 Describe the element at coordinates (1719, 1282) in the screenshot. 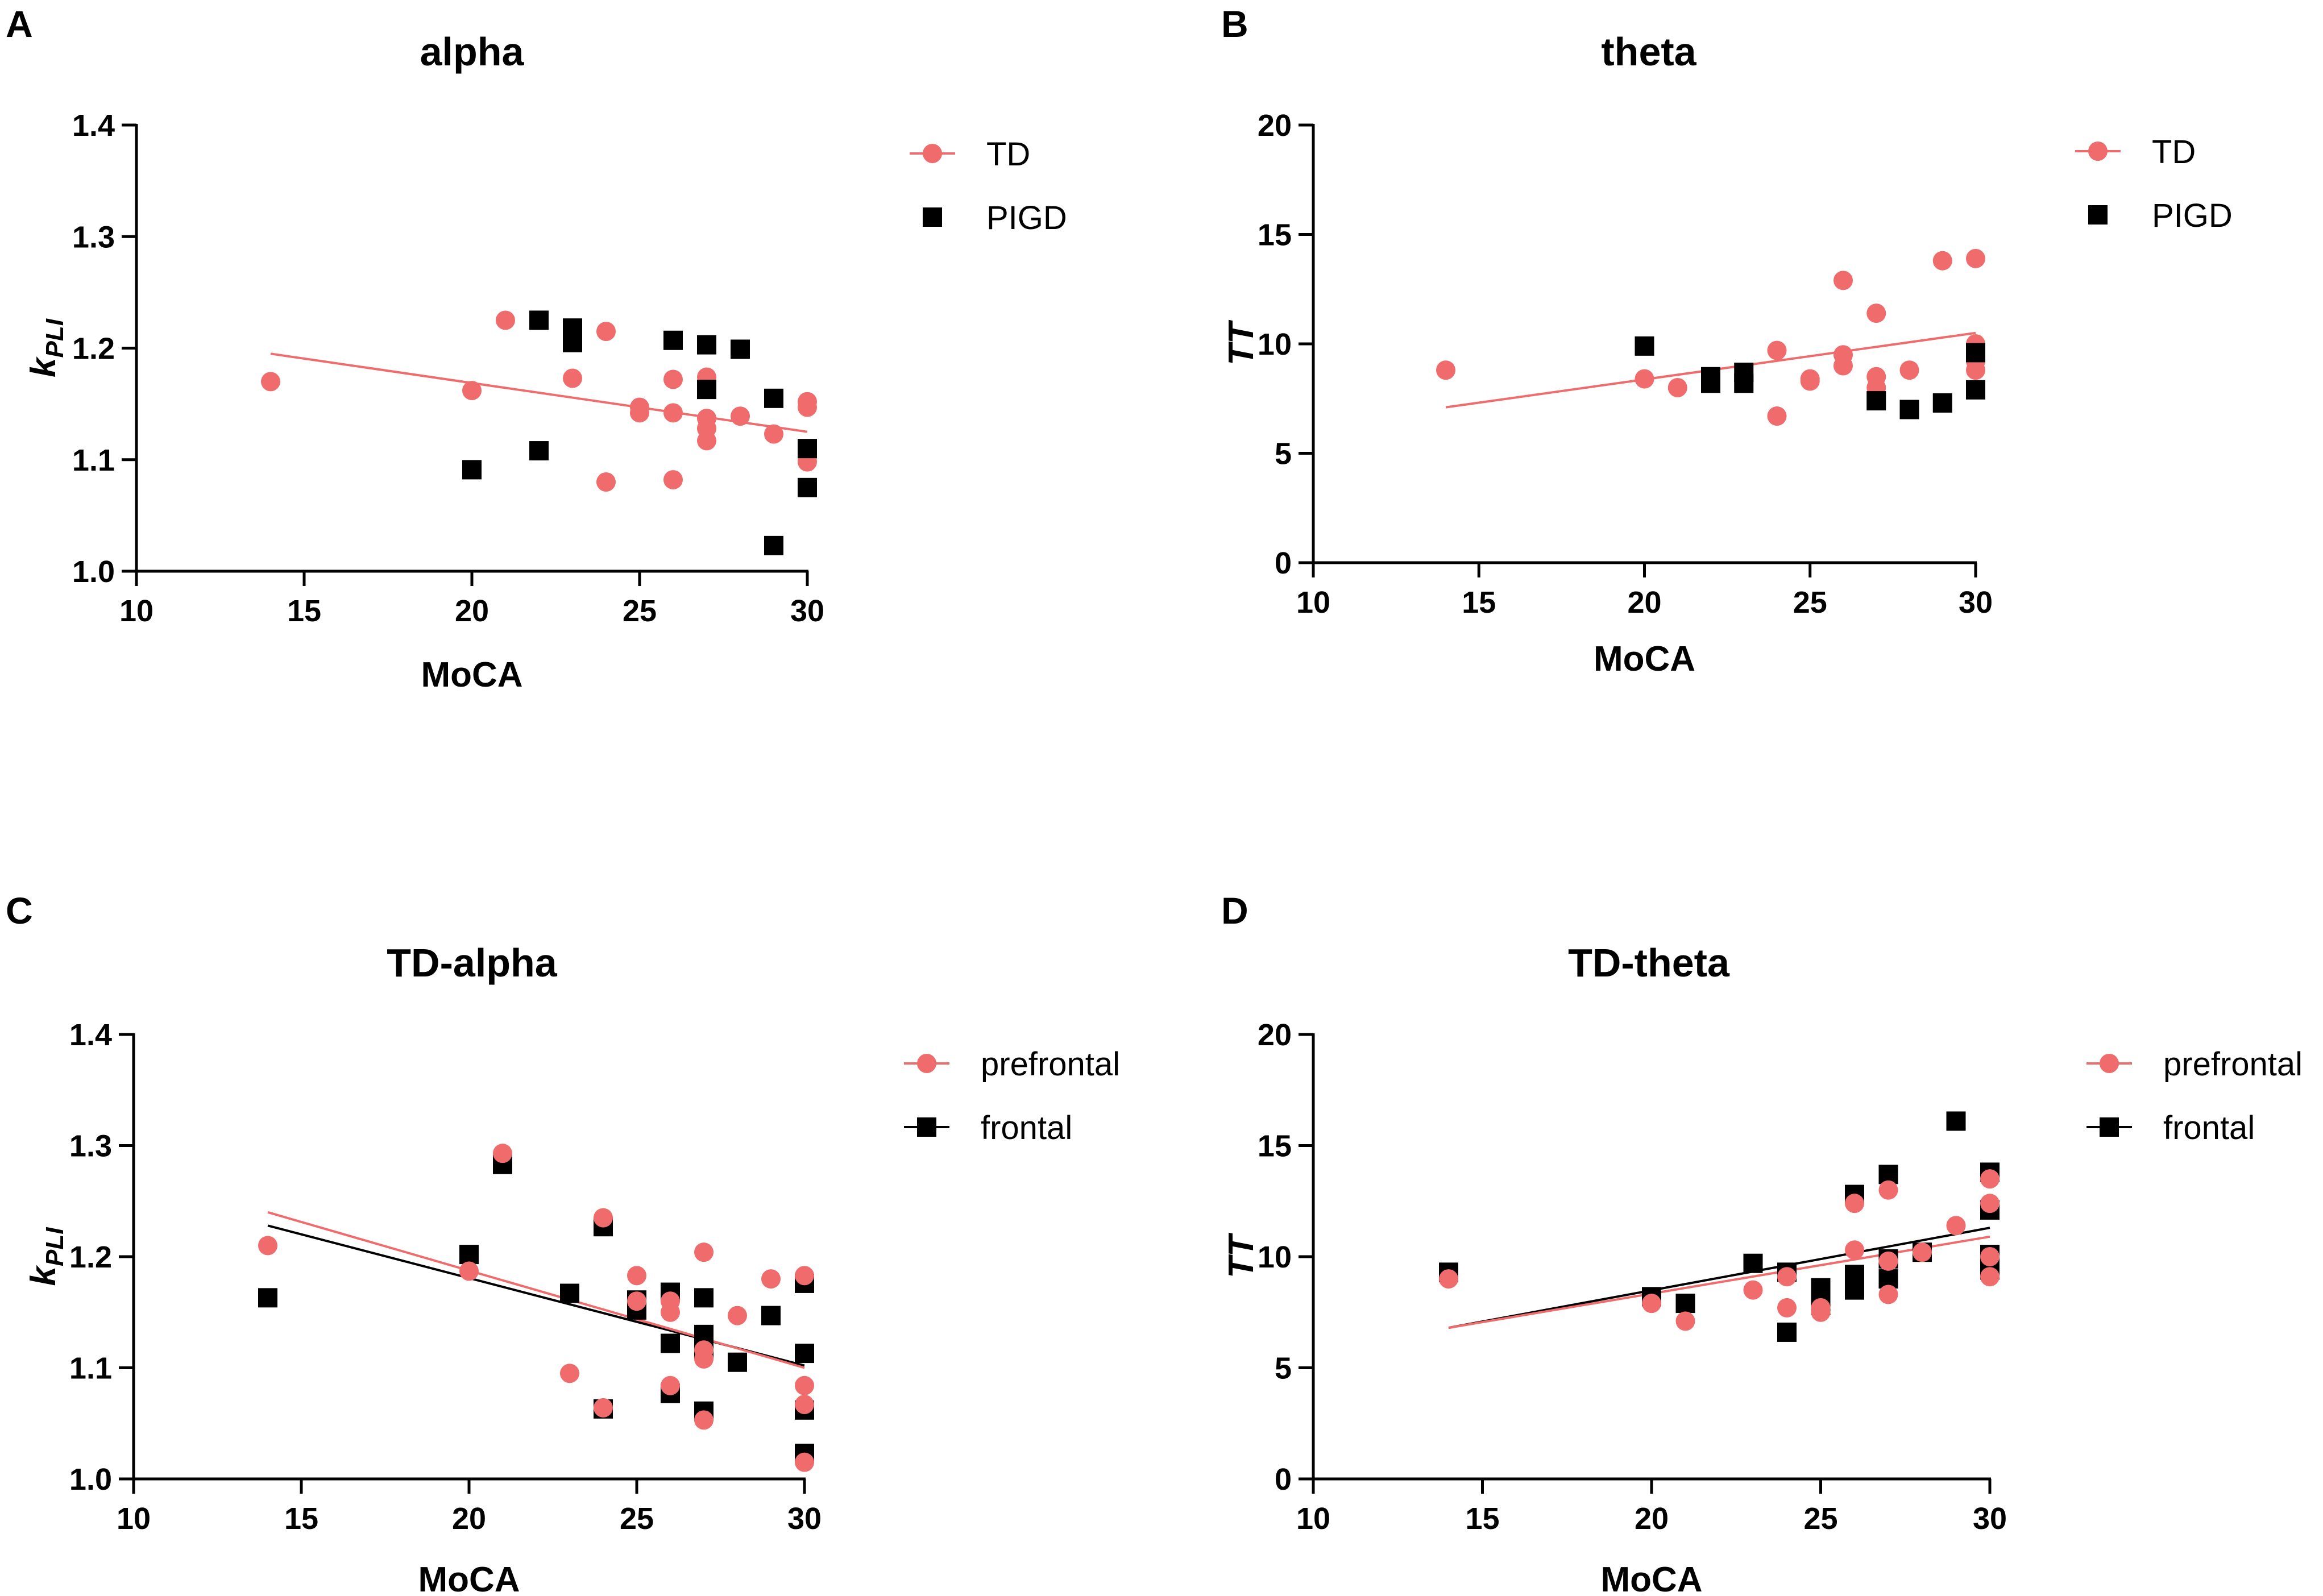

I see `fit-line-prefrontal` at that location.